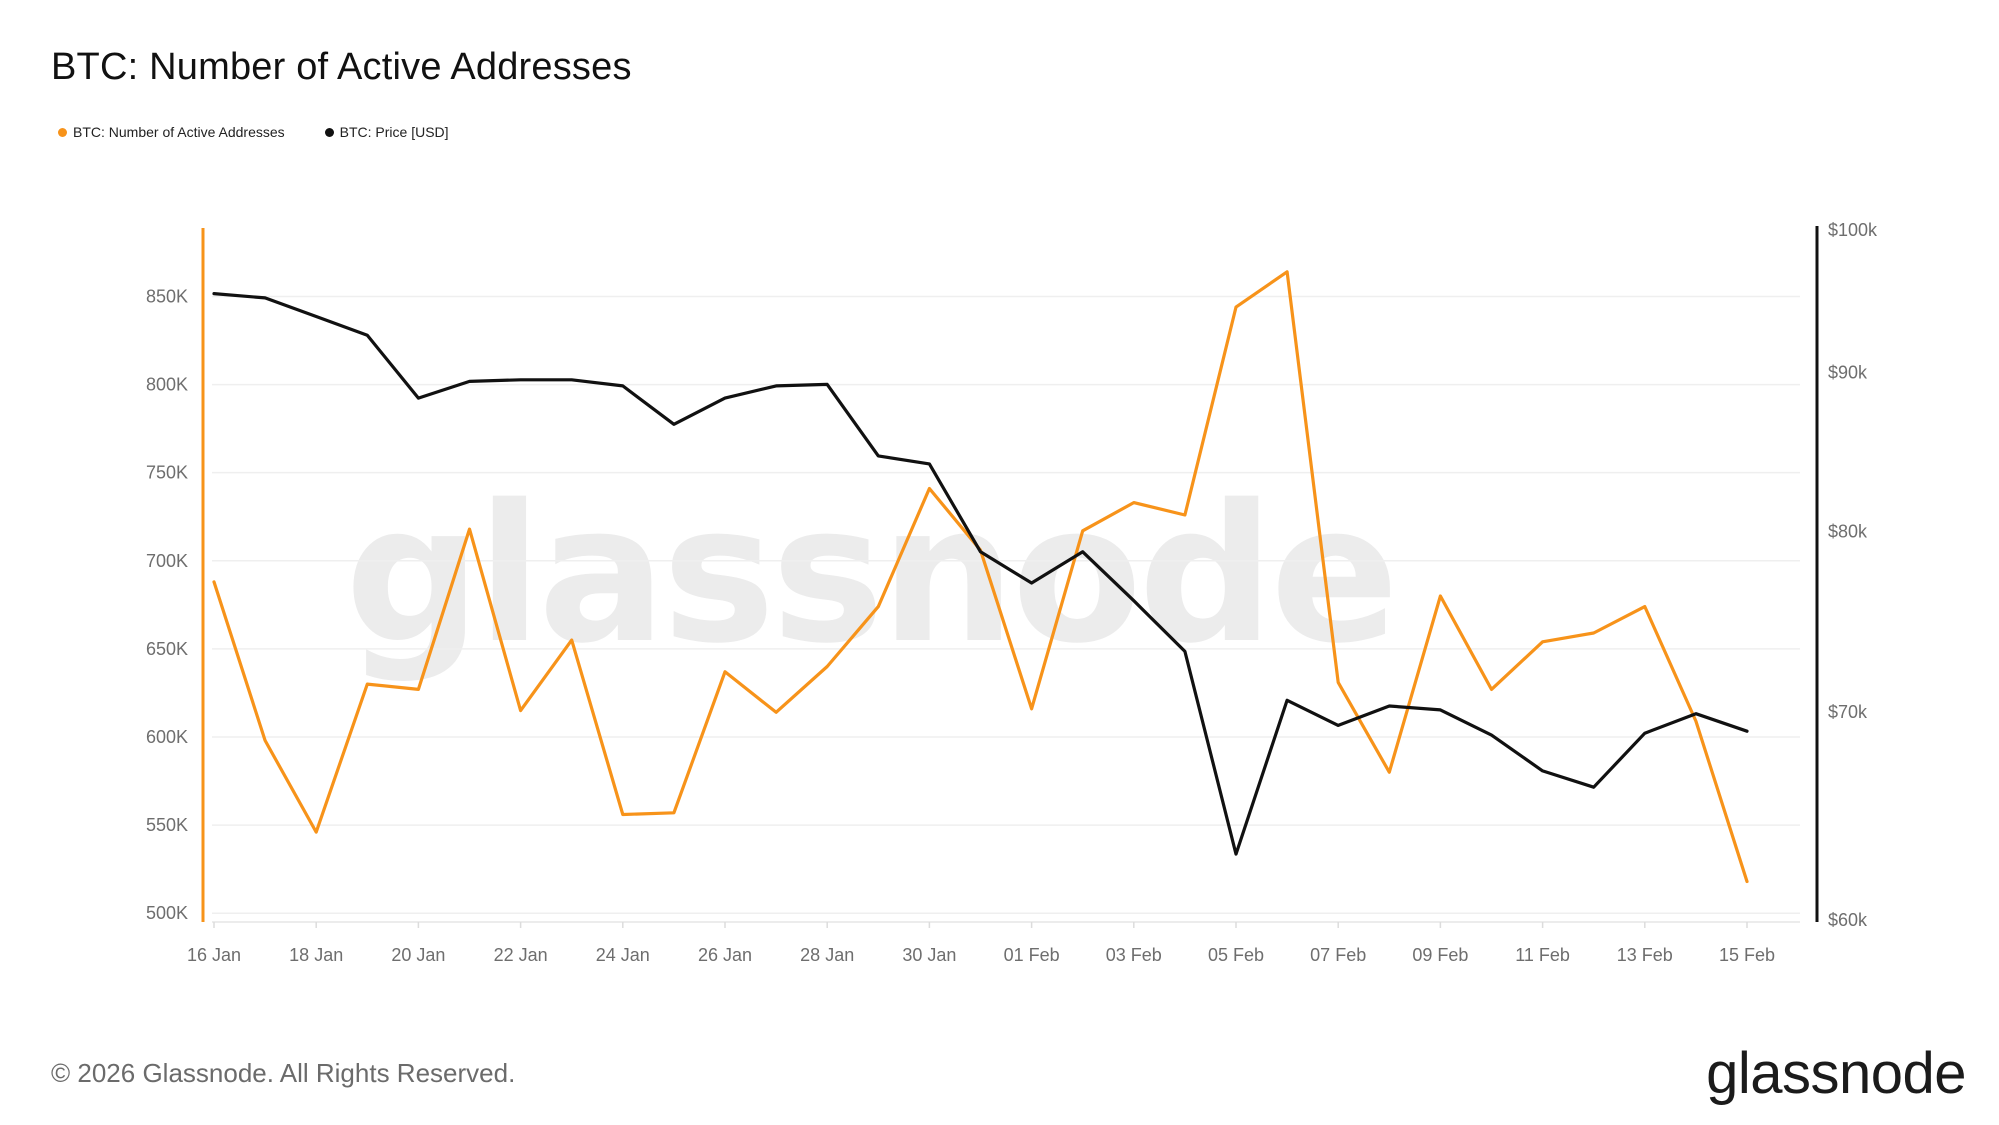 This screenshot has width=1999, height=1125. What do you see at coordinates (1747, 955) in the screenshot?
I see `x-tick-label: 15 Feb` at bounding box center [1747, 955].